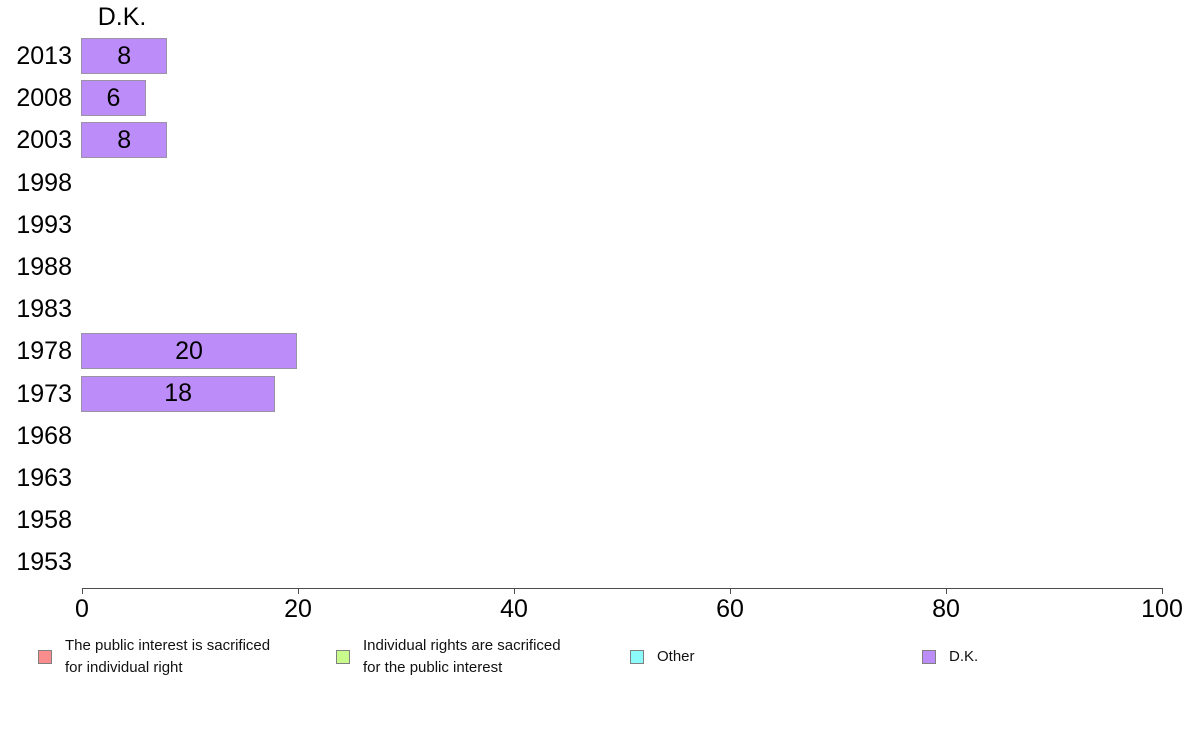  What do you see at coordinates (298, 609) in the screenshot?
I see `x-axis-tick-label: 20` at bounding box center [298, 609].